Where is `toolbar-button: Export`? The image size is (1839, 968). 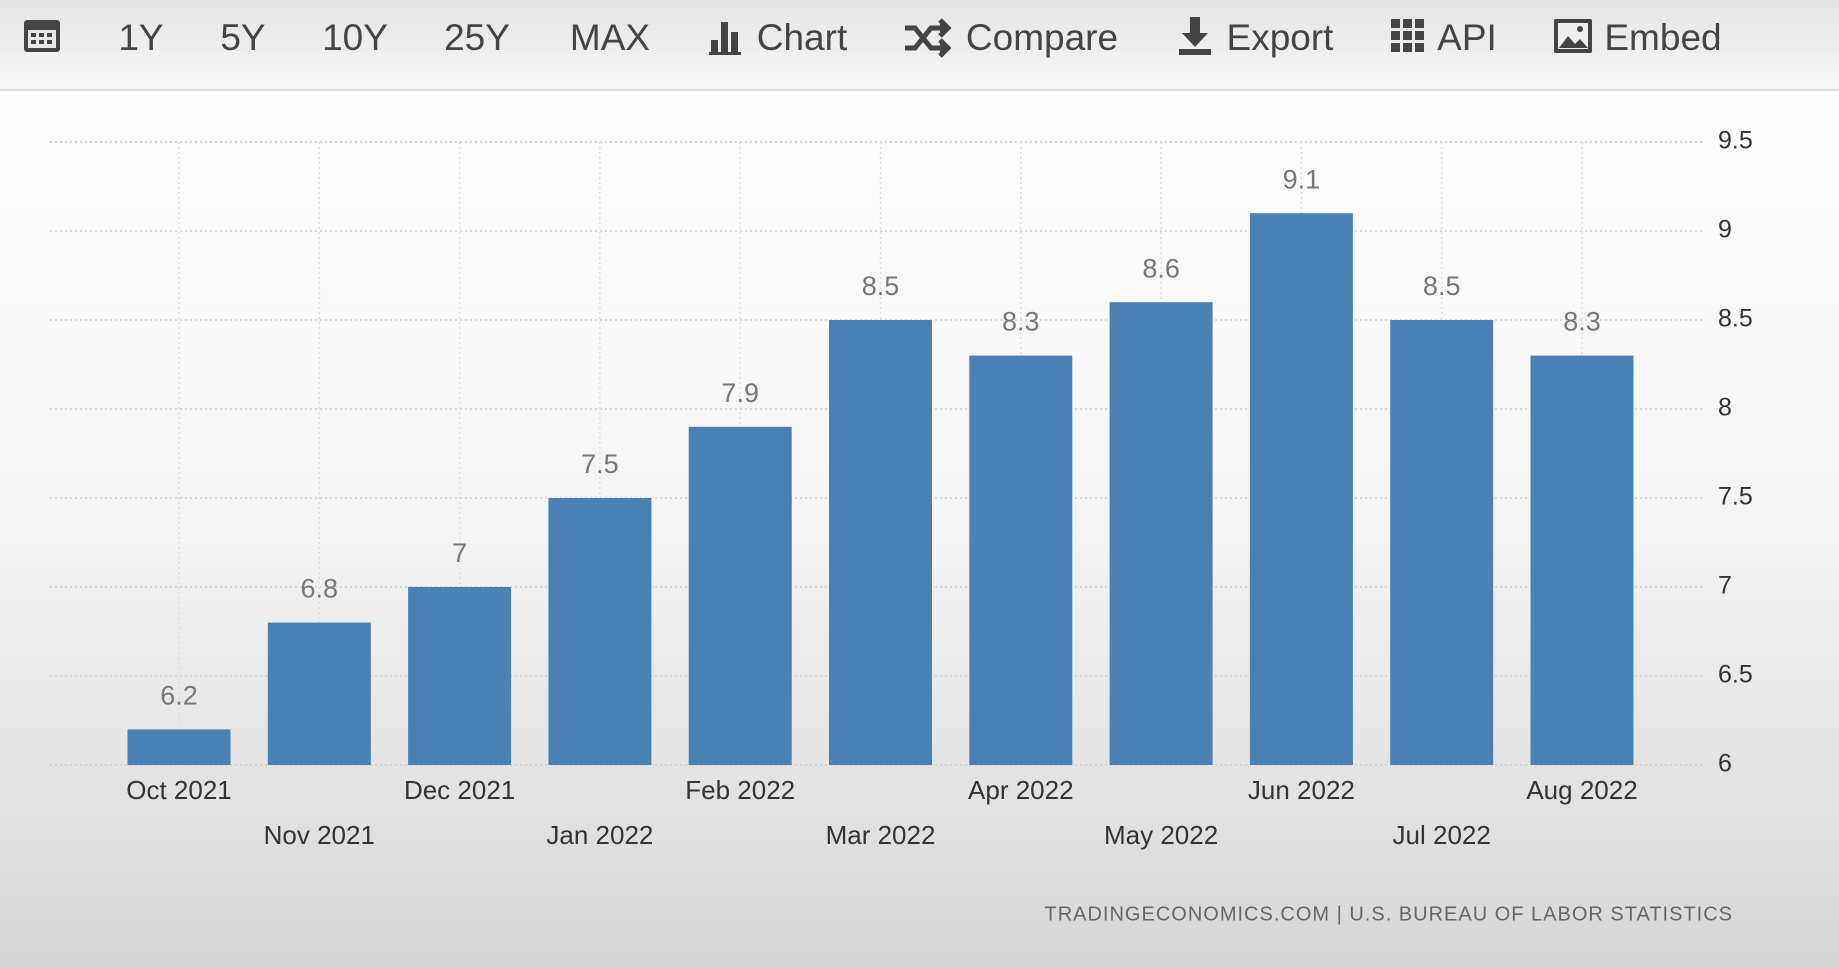
toolbar-button: Export is located at coordinates (1281, 37).